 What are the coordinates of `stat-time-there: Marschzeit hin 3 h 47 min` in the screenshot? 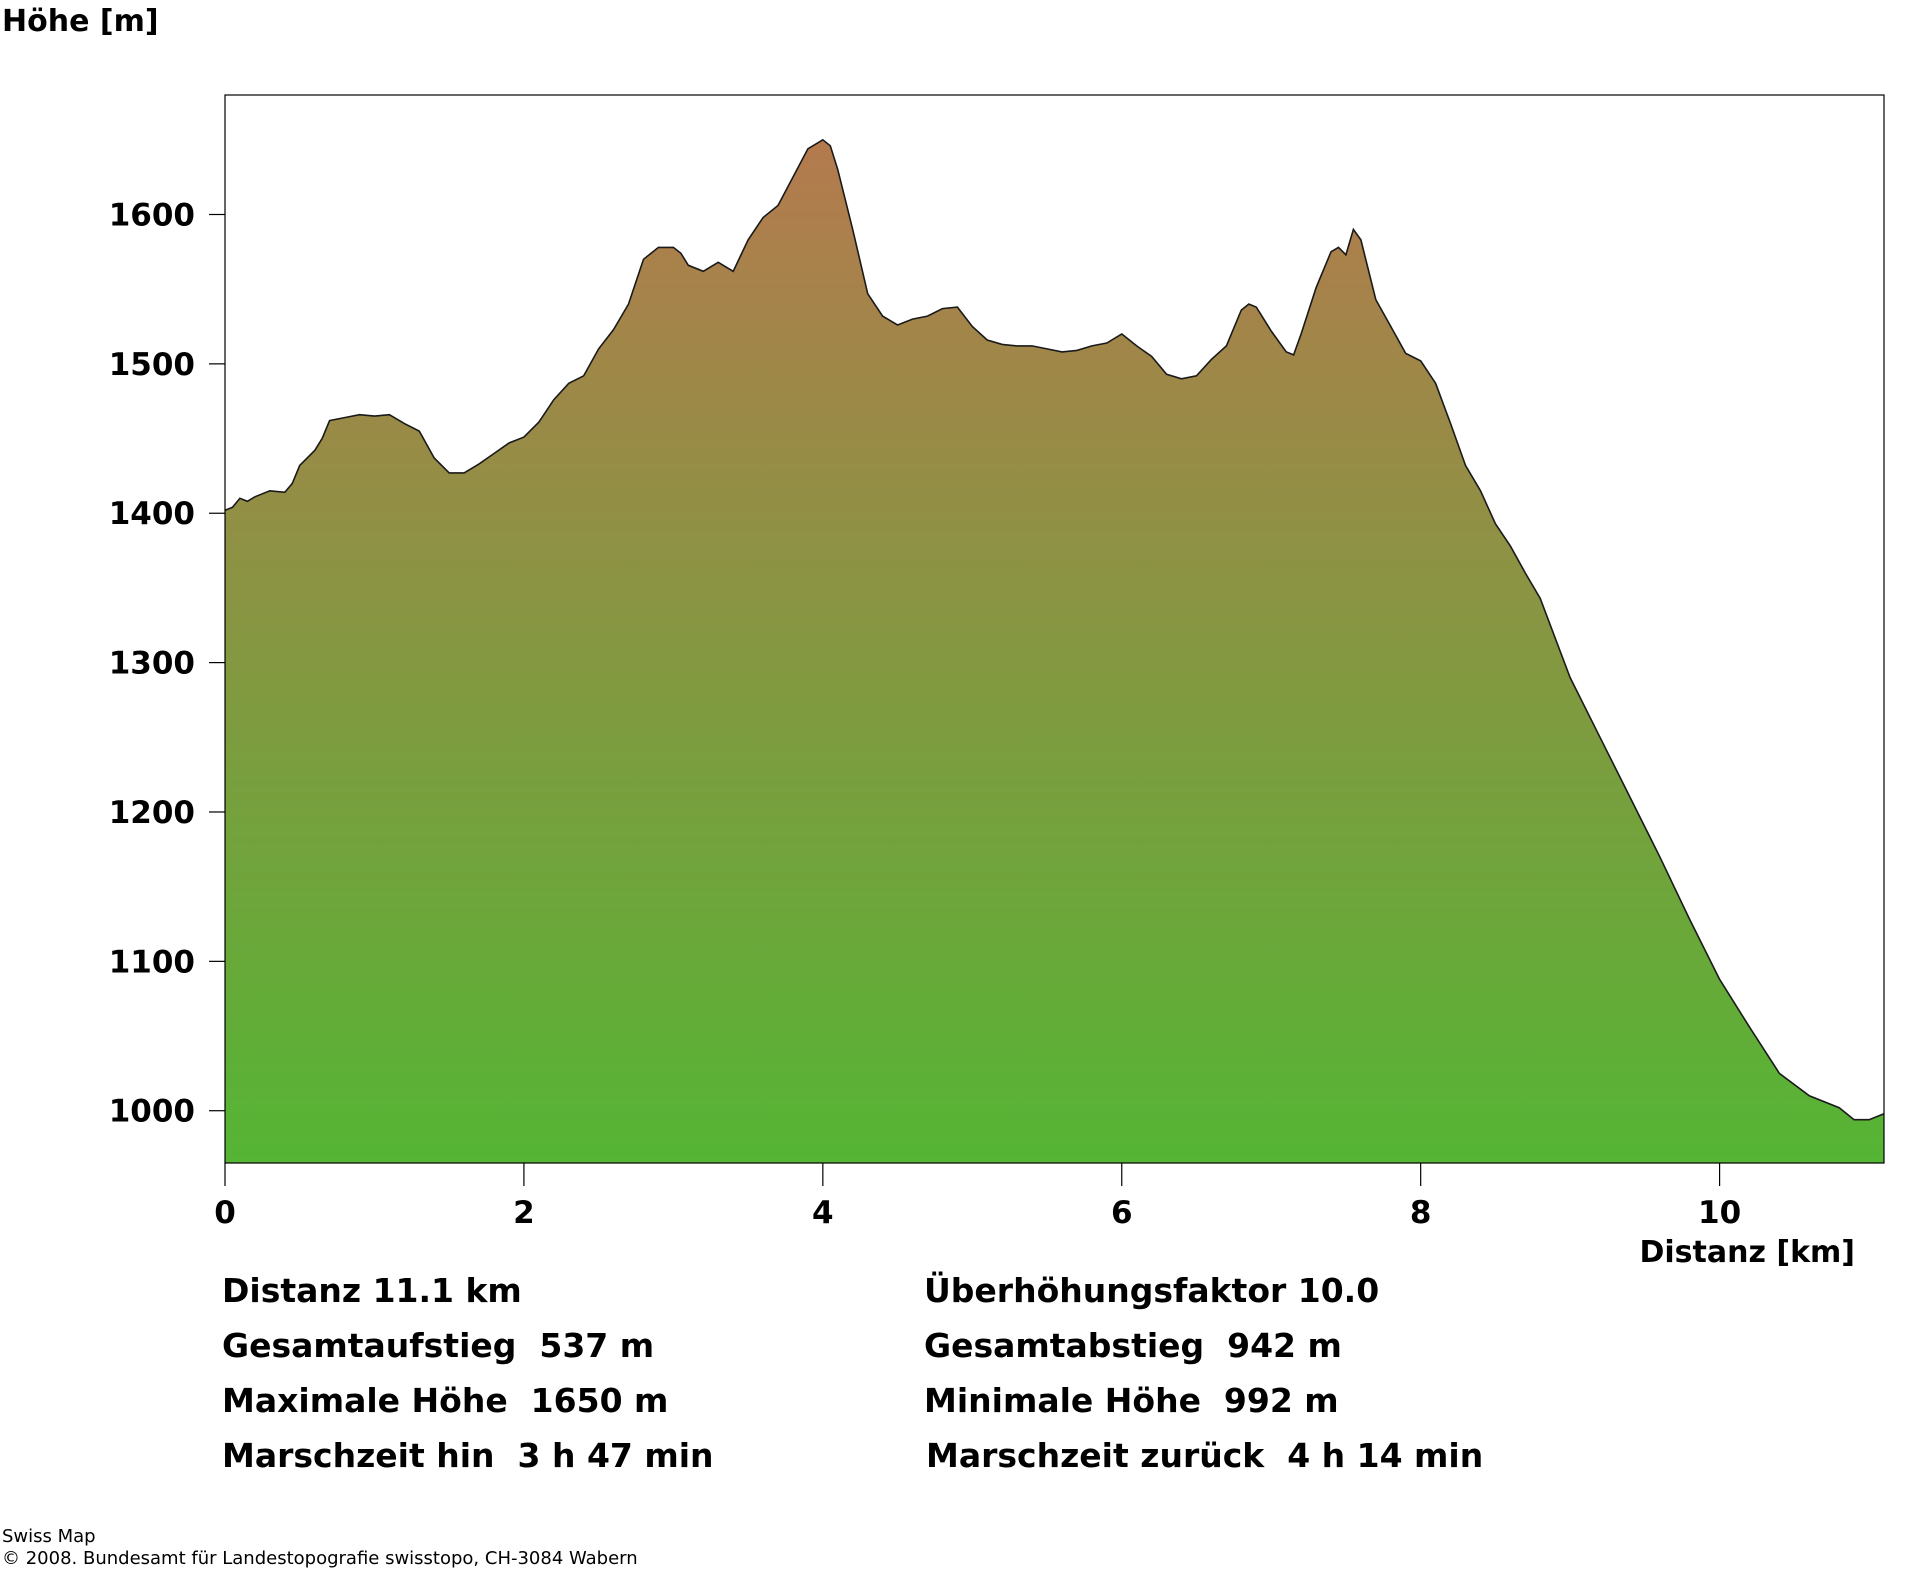 It's located at (468, 1455).